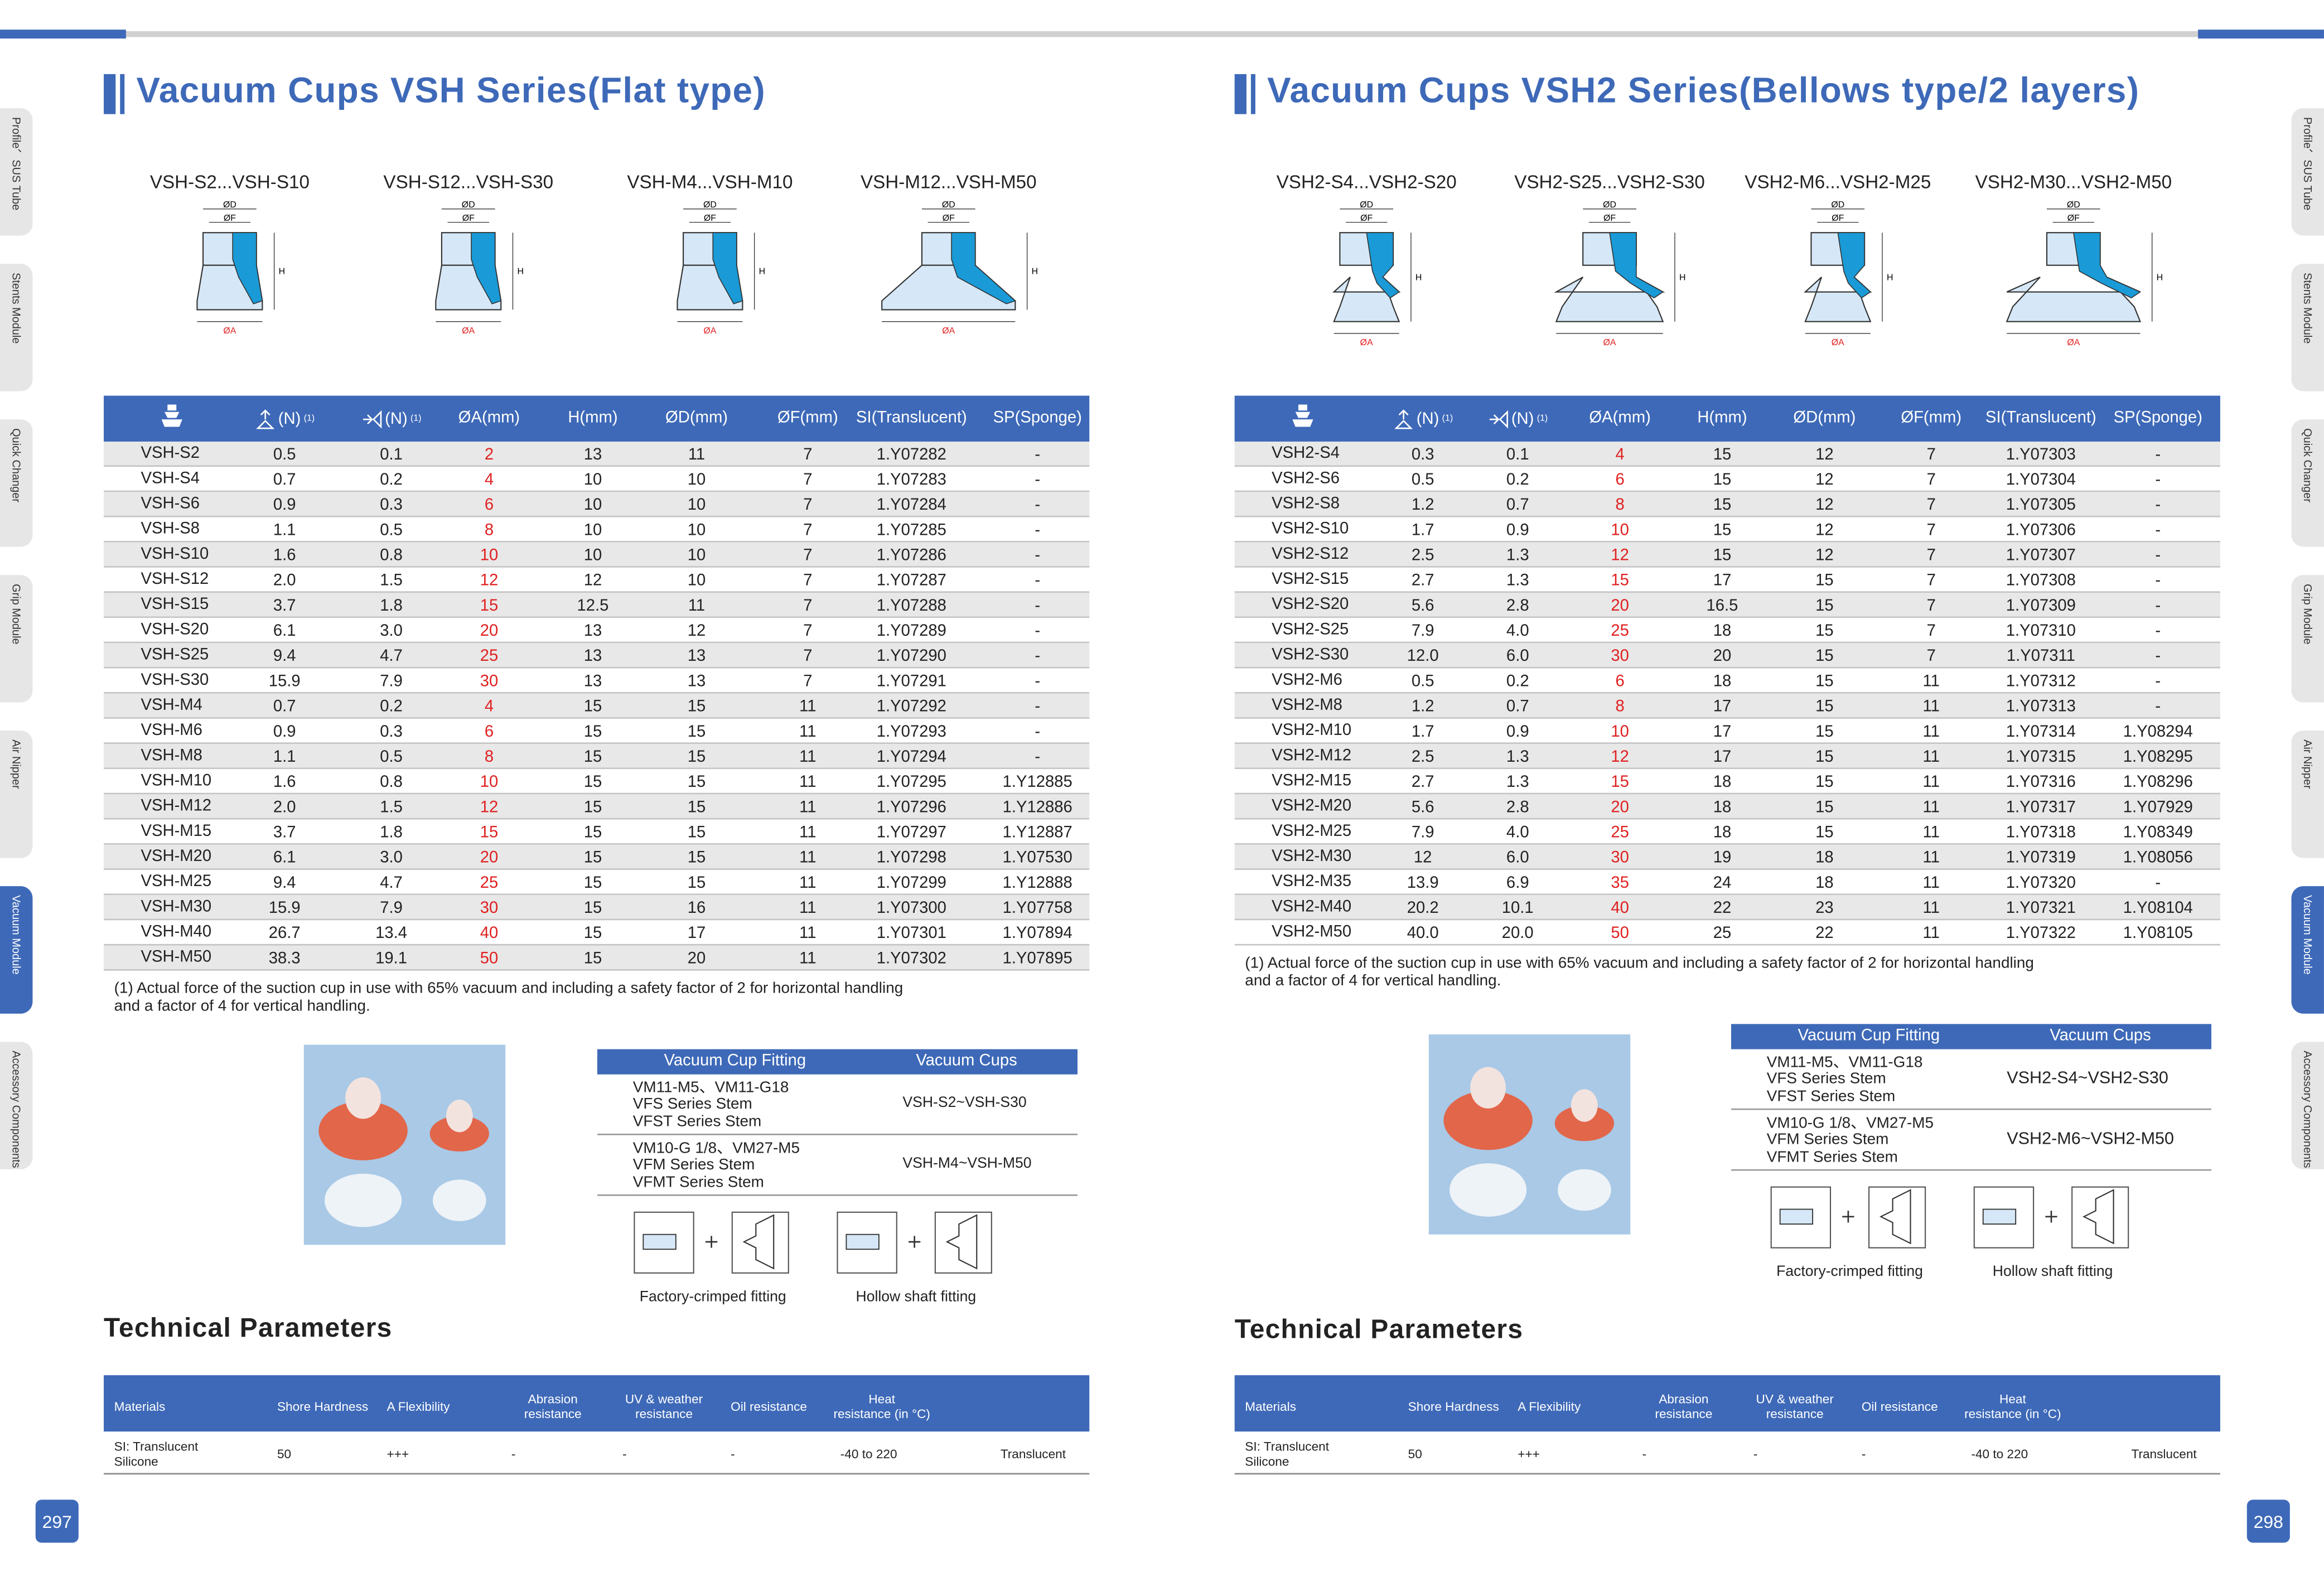 The width and height of the screenshot is (2324, 1577). Describe the element at coordinates (391, 419) in the screenshot. I see `header-cell: (N) (1)` at that location.